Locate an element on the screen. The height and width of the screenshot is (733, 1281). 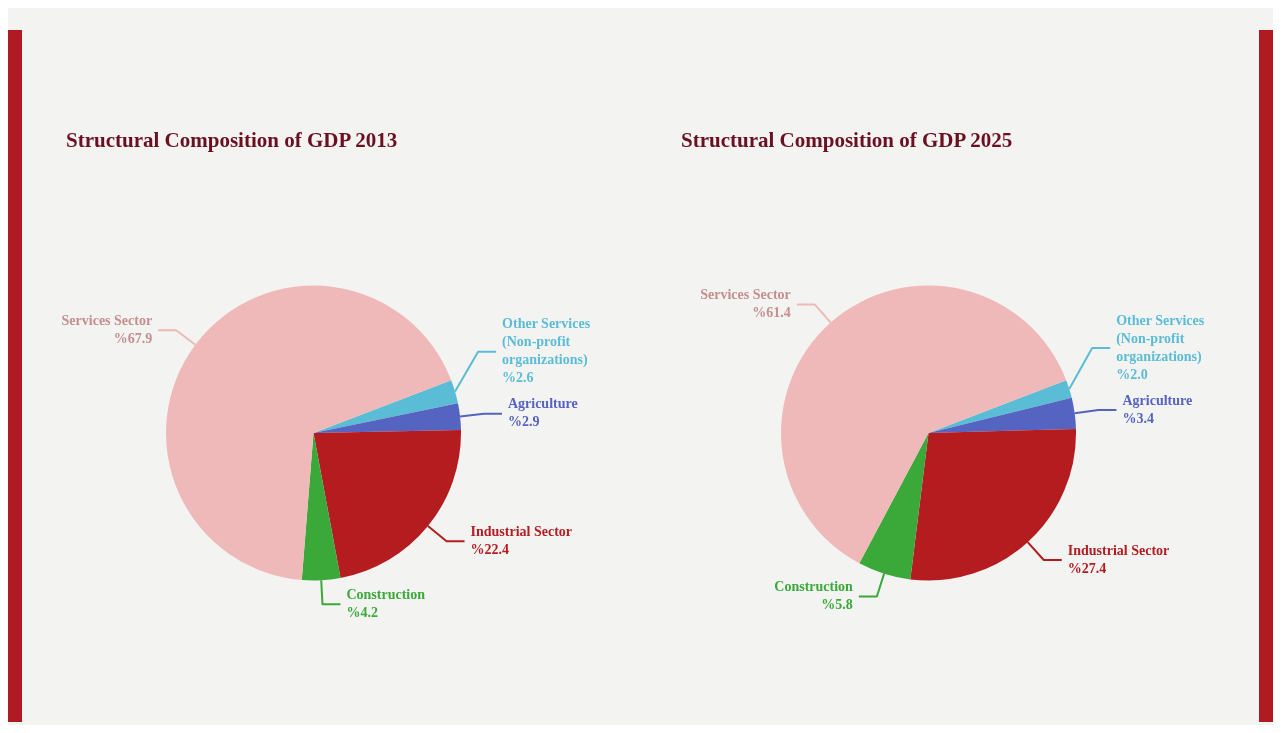
data-label: %22.4 is located at coordinates (490, 549).